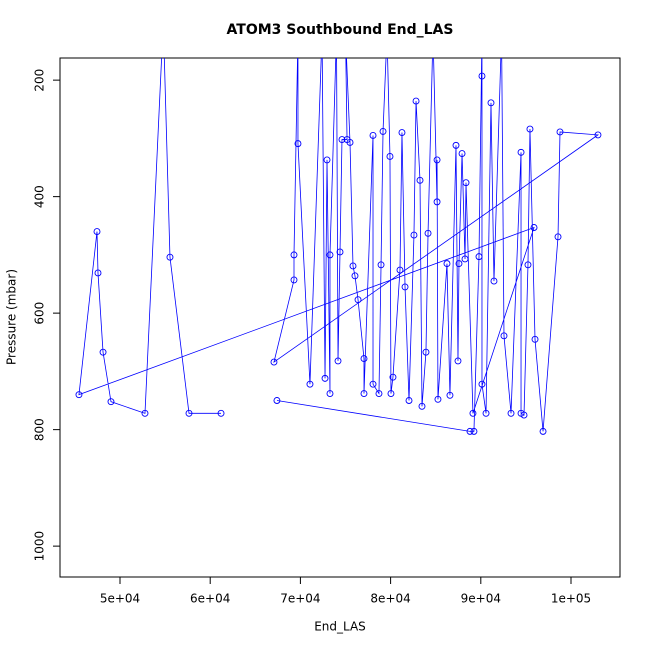  I want to click on x-tick-label: 7e+04, so click(300, 599).